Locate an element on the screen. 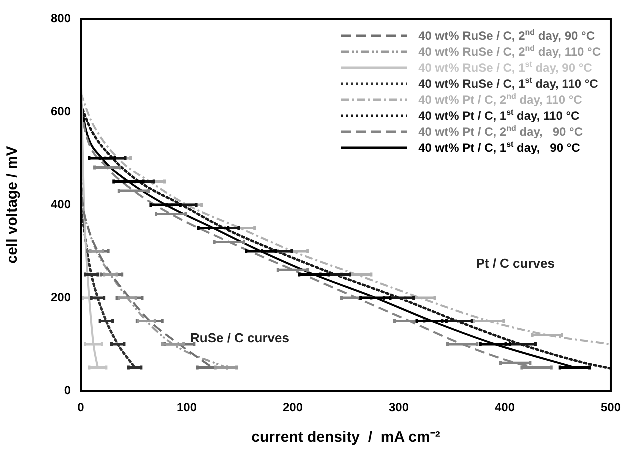 This screenshot has height=451, width=627. annotation: Pt / C curves is located at coordinates (515, 264).